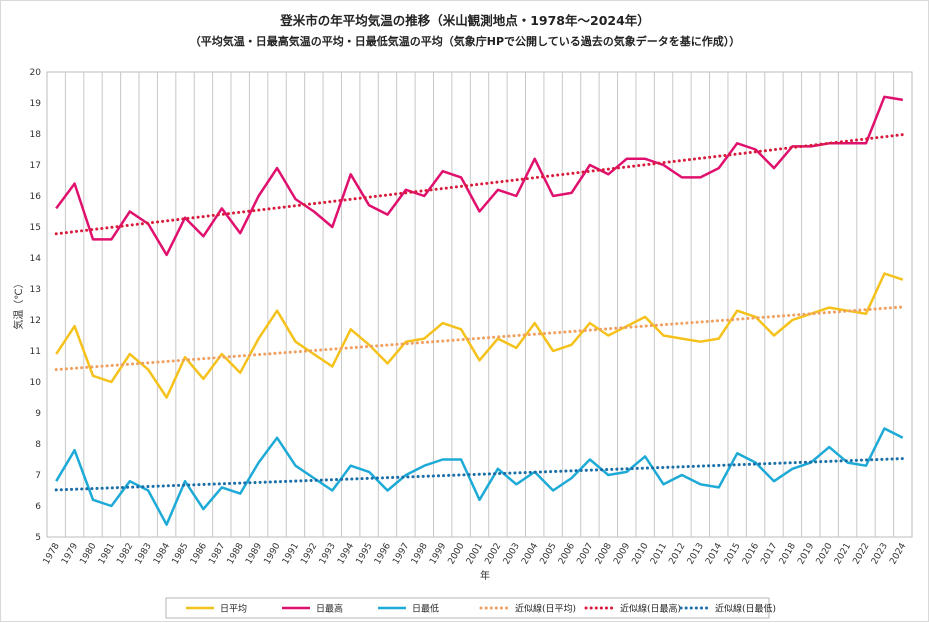 This screenshot has width=929, height=623. Describe the element at coordinates (70, 553) in the screenshot. I see `x-tick-label: 1979` at that location.